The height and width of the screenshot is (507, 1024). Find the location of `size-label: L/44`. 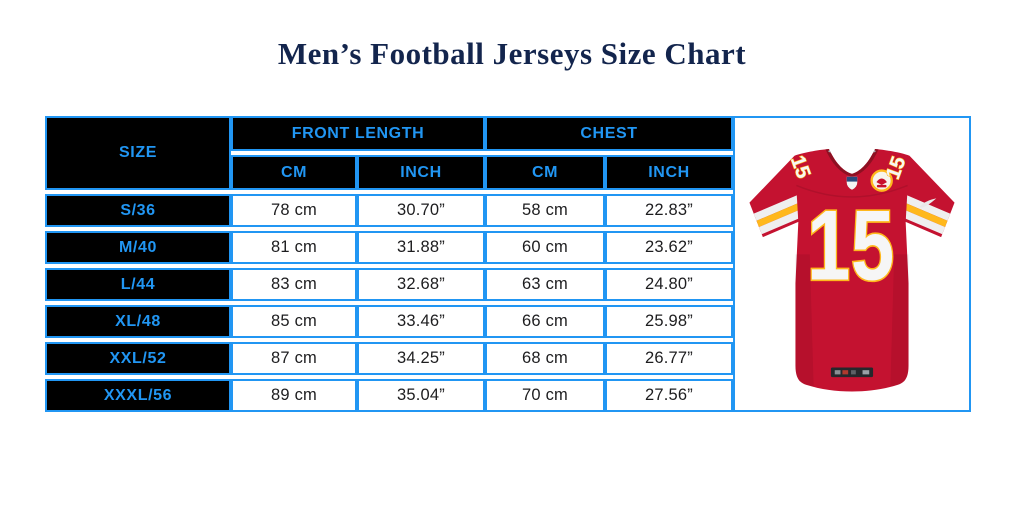

size-label: L/44 is located at coordinates (138, 284).